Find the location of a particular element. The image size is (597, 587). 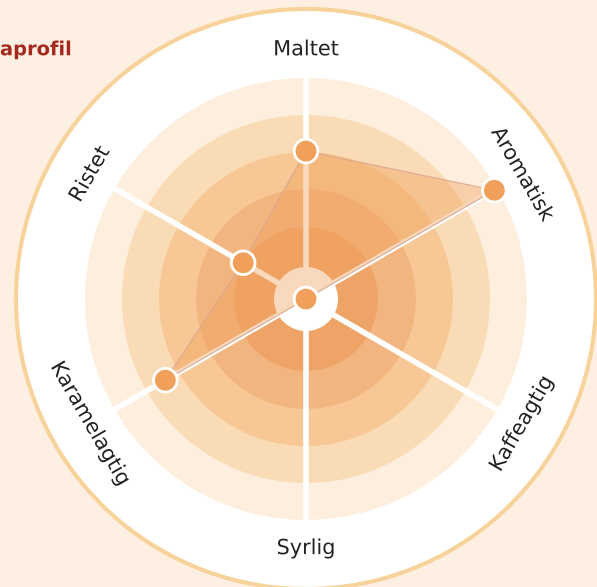

spoke-label: Syrlig is located at coordinates (306, 548).